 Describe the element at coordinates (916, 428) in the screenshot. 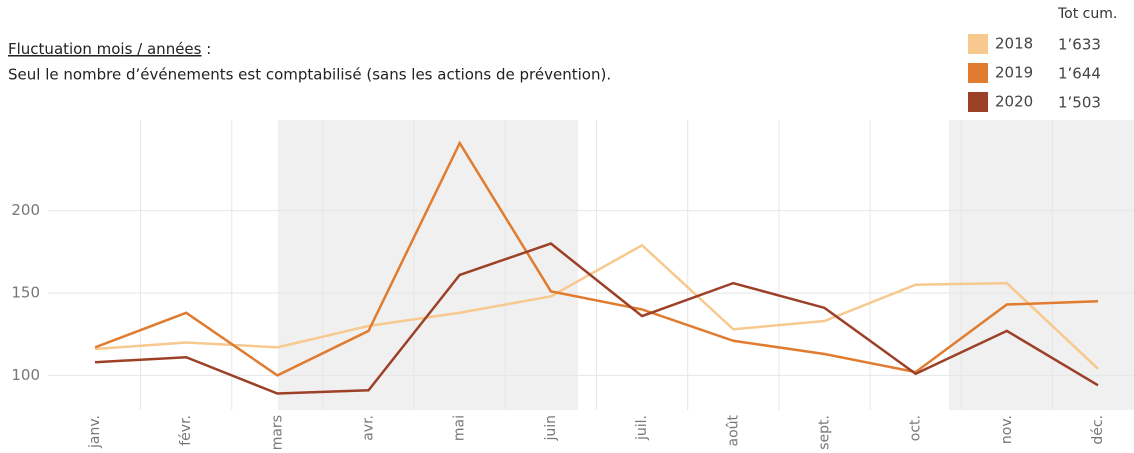

I see `x-tick-label: oct.` at that location.